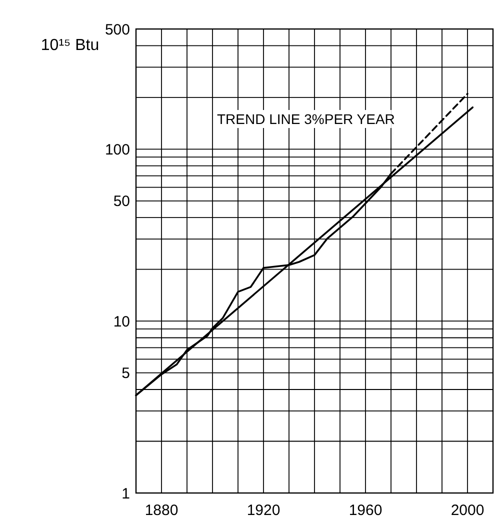  I want to click on y-tick-label: 10, so click(121, 321).